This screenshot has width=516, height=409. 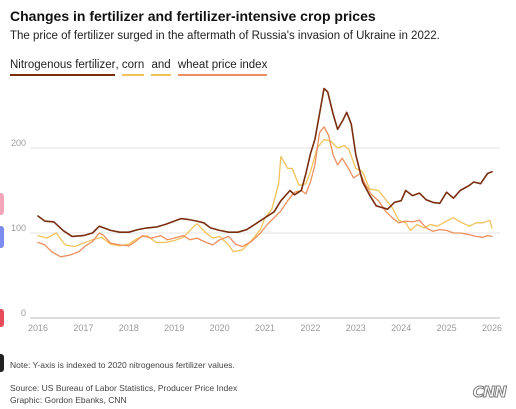 What do you see at coordinates (265, 328) in the screenshot?
I see `x-tick-label: 2021` at bounding box center [265, 328].